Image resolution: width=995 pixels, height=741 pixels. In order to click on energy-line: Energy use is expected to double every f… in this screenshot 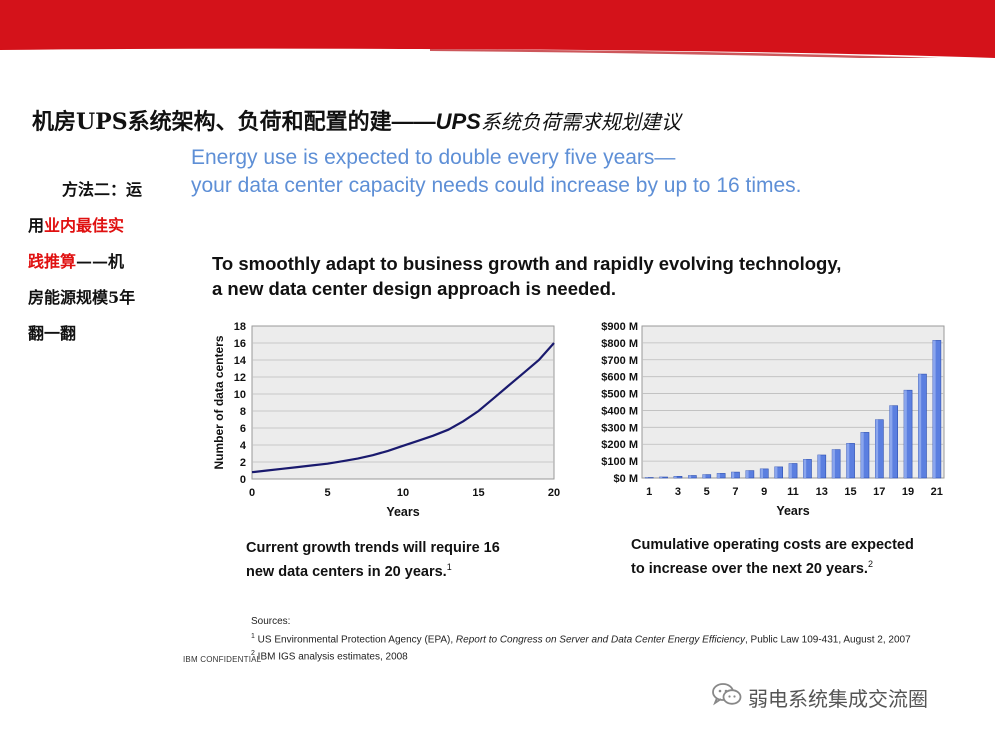, I will do `click(433, 157)`.